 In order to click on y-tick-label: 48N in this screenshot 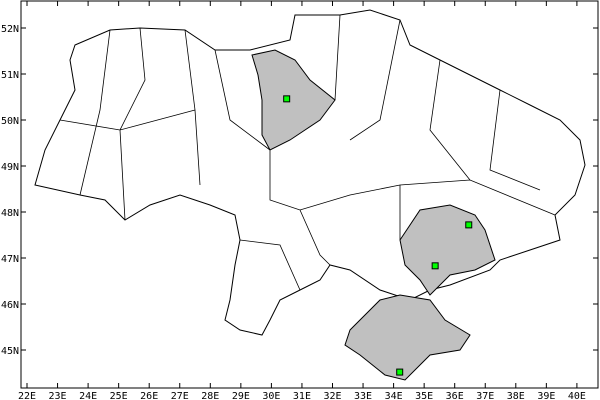, I will do `click(10, 213)`.